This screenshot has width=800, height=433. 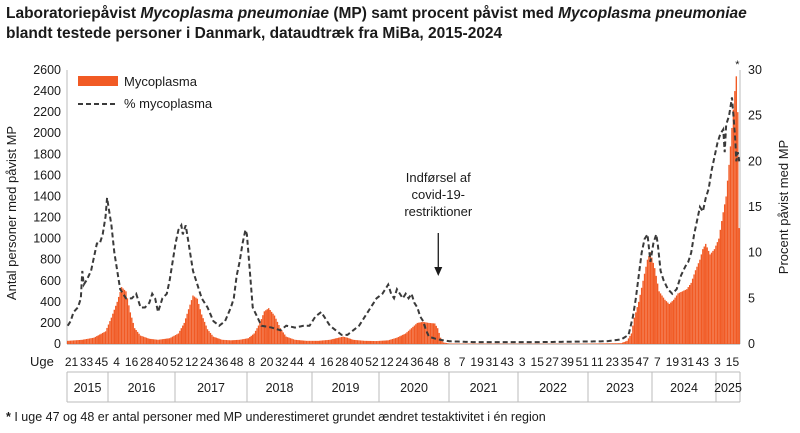 What do you see at coordinates (102, 362) in the screenshot?
I see `x-tick-week-label: 45` at bounding box center [102, 362].